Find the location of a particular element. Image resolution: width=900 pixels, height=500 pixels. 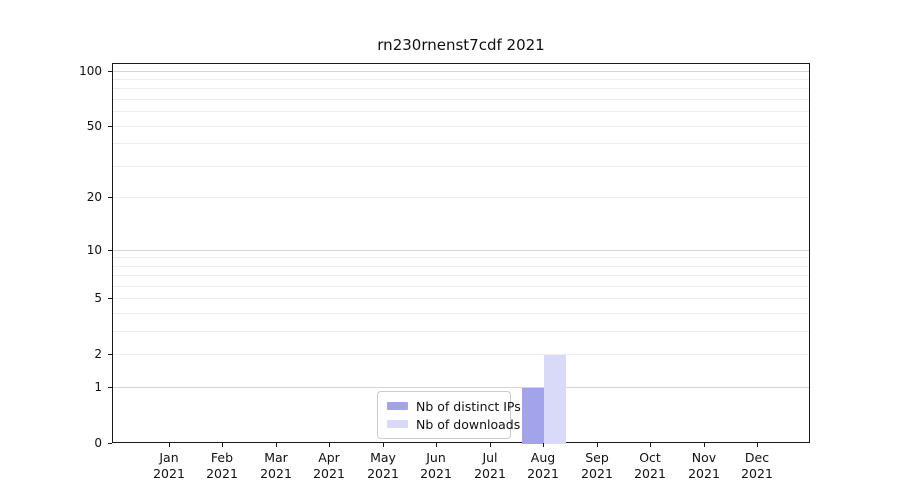

y-tick-label: 2 is located at coordinates (98, 354).